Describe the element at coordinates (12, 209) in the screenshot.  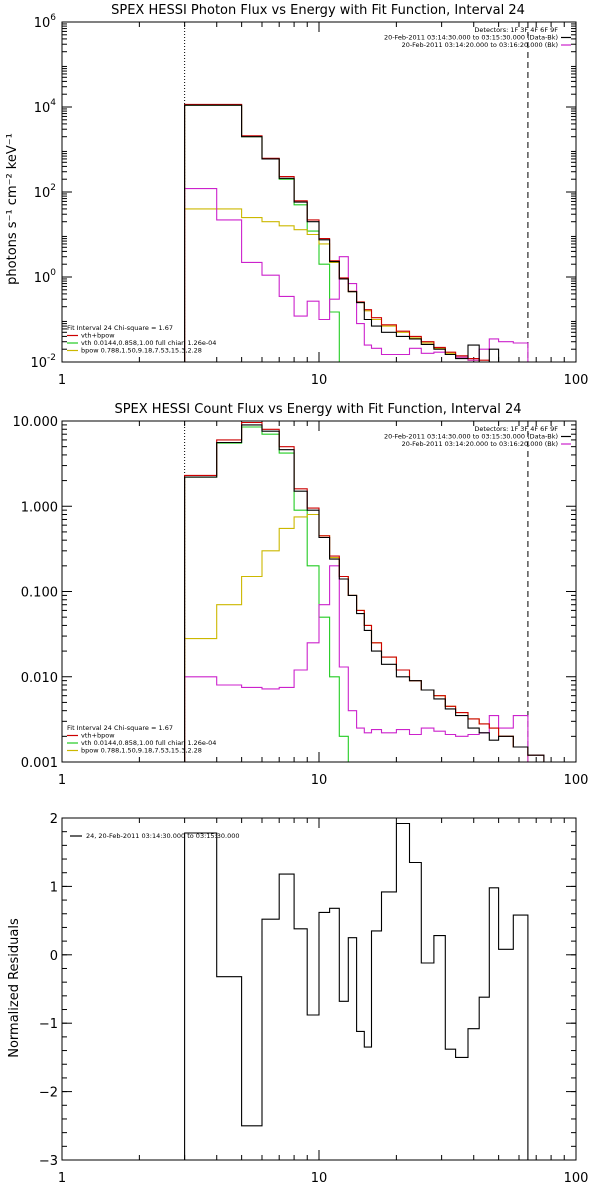
I see `y-axis-label: photons s⁻¹ cm⁻² keV⁻¹` at that location.